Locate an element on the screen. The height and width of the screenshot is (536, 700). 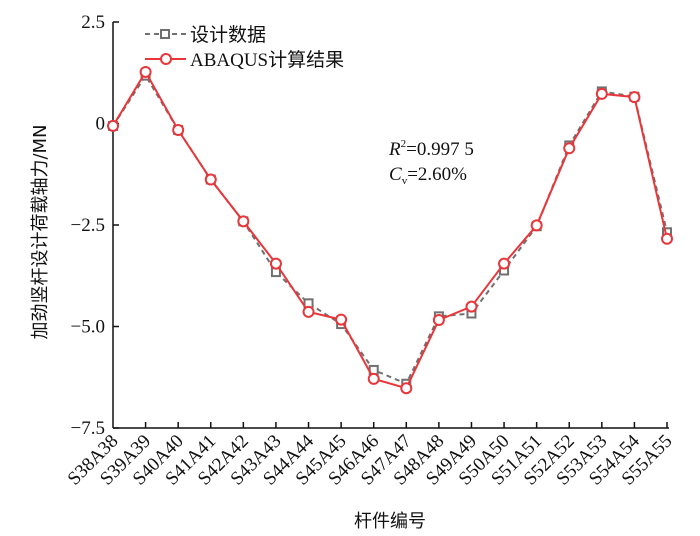
y-tick-label: −7.5 is located at coordinates (88, 428).